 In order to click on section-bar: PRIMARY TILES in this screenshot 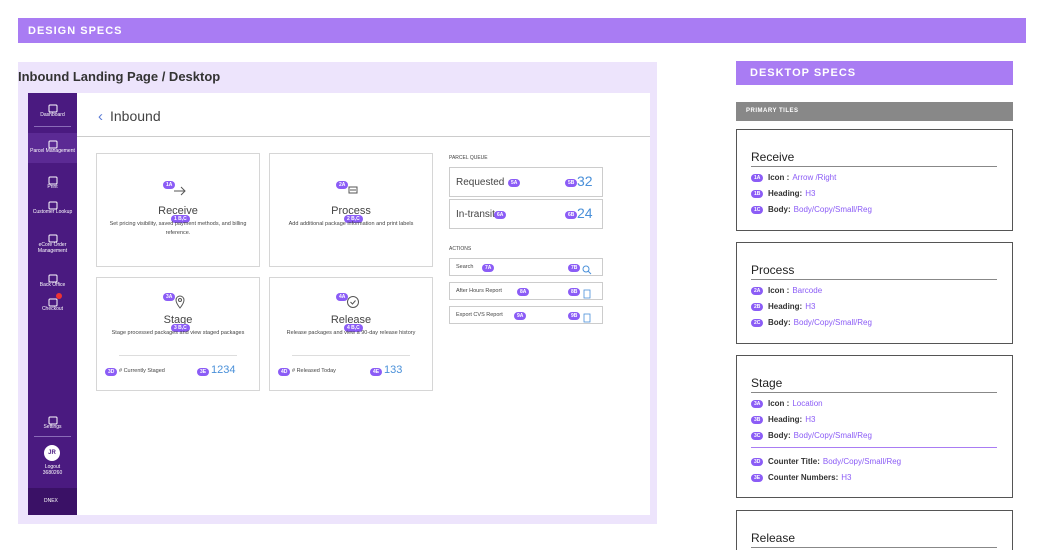, I will do `click(874, 111)`.